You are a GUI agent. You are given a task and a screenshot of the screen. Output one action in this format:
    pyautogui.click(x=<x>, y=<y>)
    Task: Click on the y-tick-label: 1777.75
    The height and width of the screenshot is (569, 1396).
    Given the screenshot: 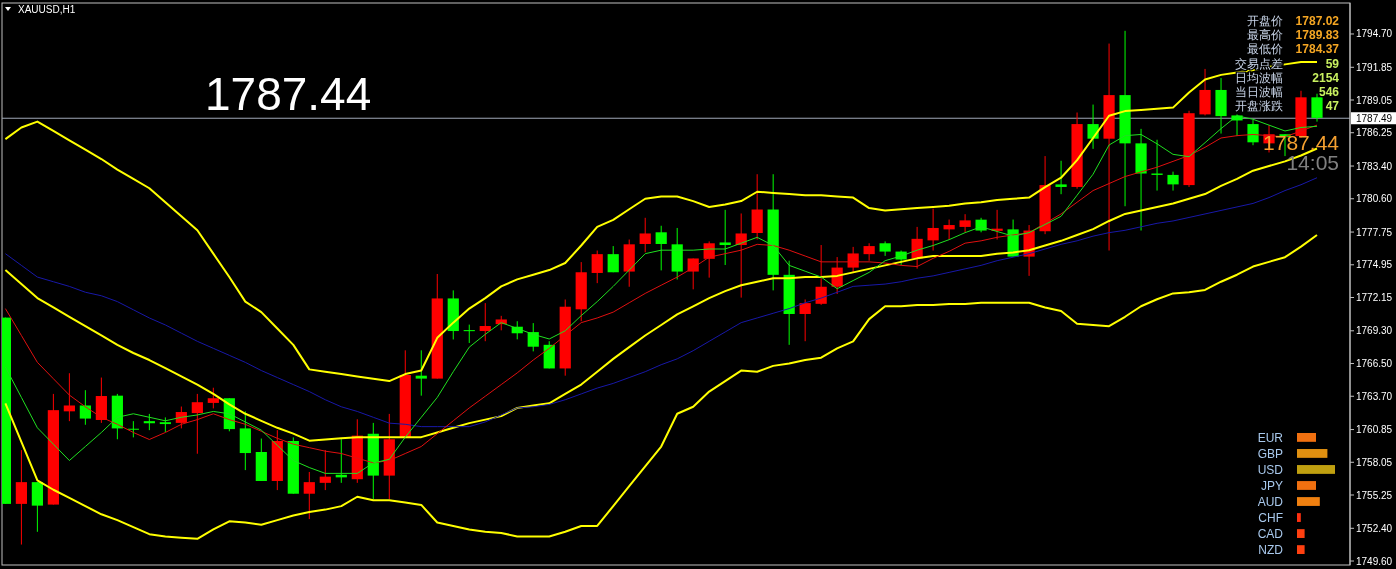 What is the action you would take?
    pyautogui.click(x=1374, y=232)
    